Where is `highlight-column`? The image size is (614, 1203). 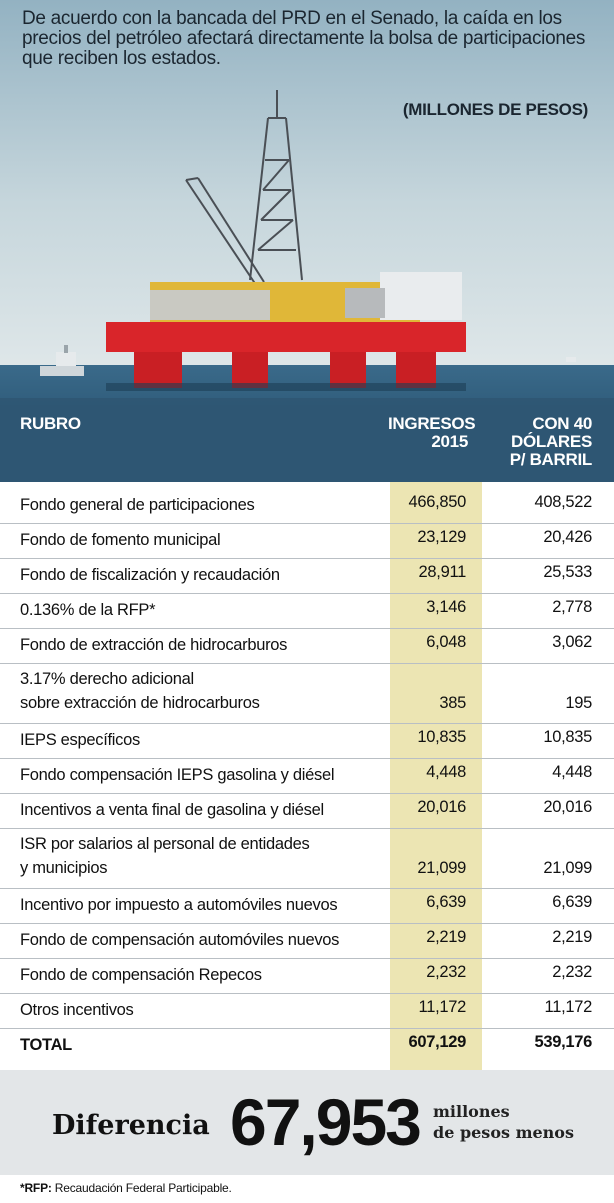 highlight-column is located at coordinates (436, 776).